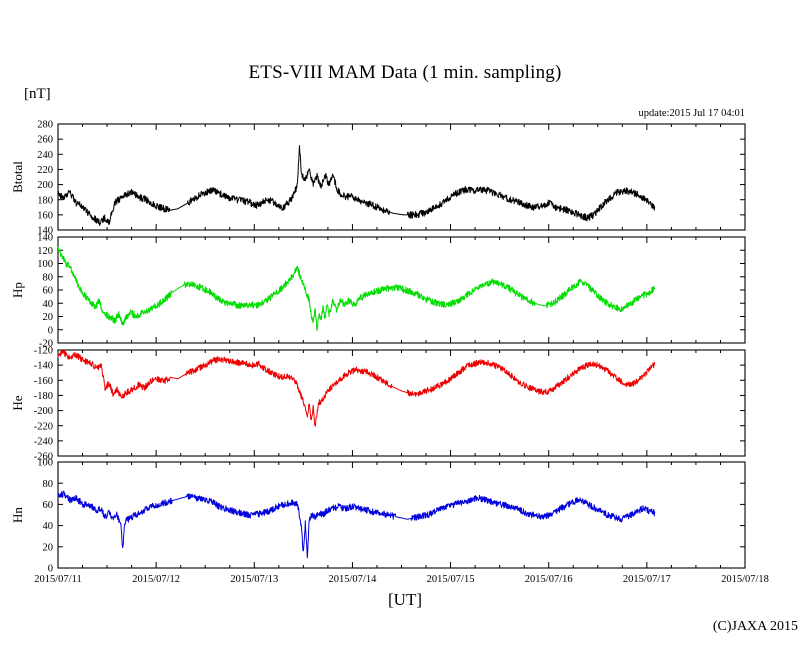  I want to click on panel-frame-hn, so click(401, 515).